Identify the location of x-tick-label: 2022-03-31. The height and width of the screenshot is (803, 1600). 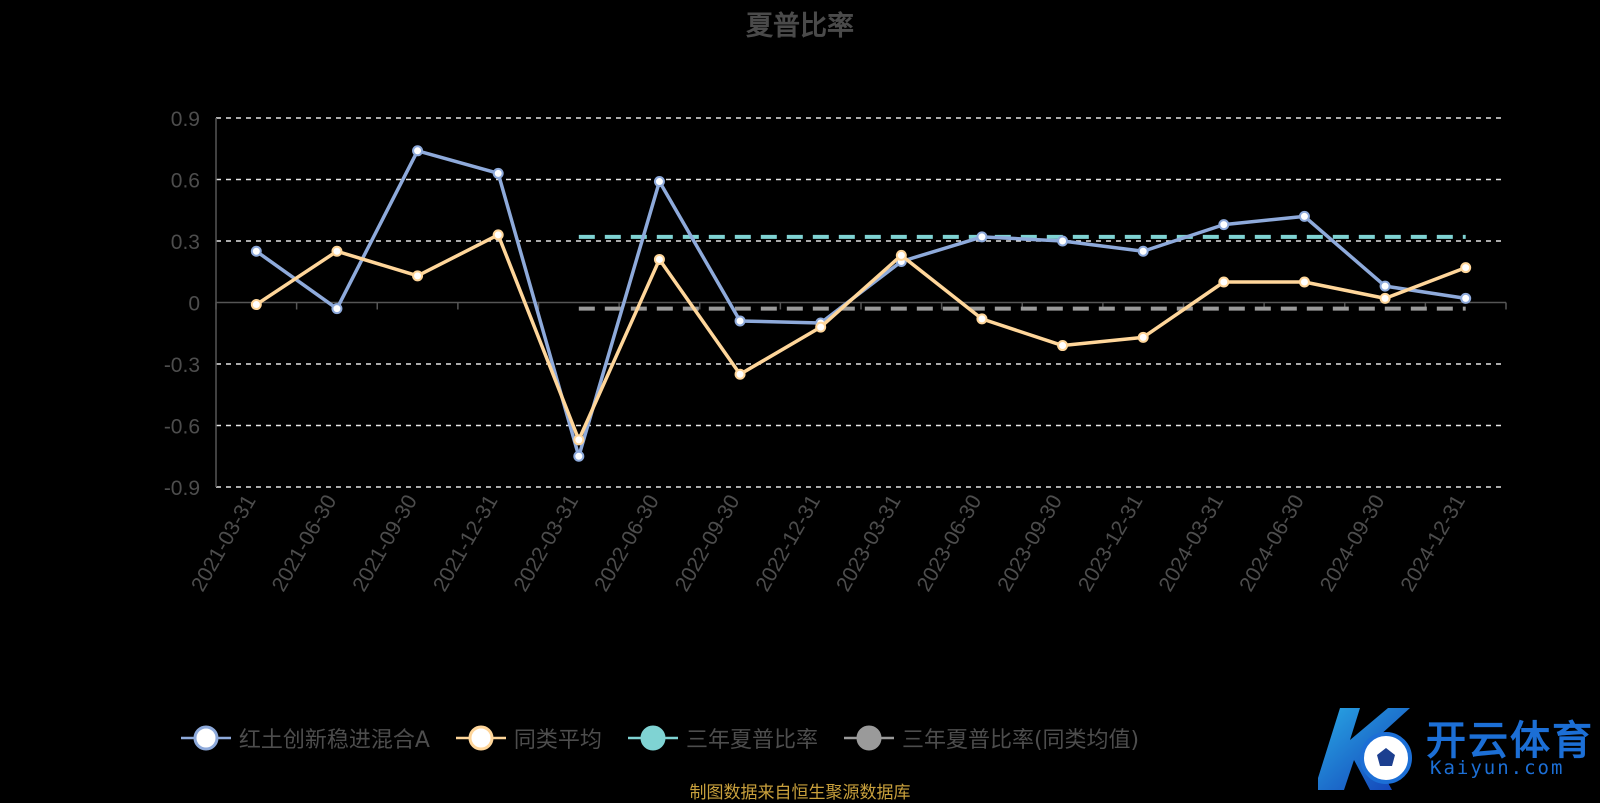
(547, 543).